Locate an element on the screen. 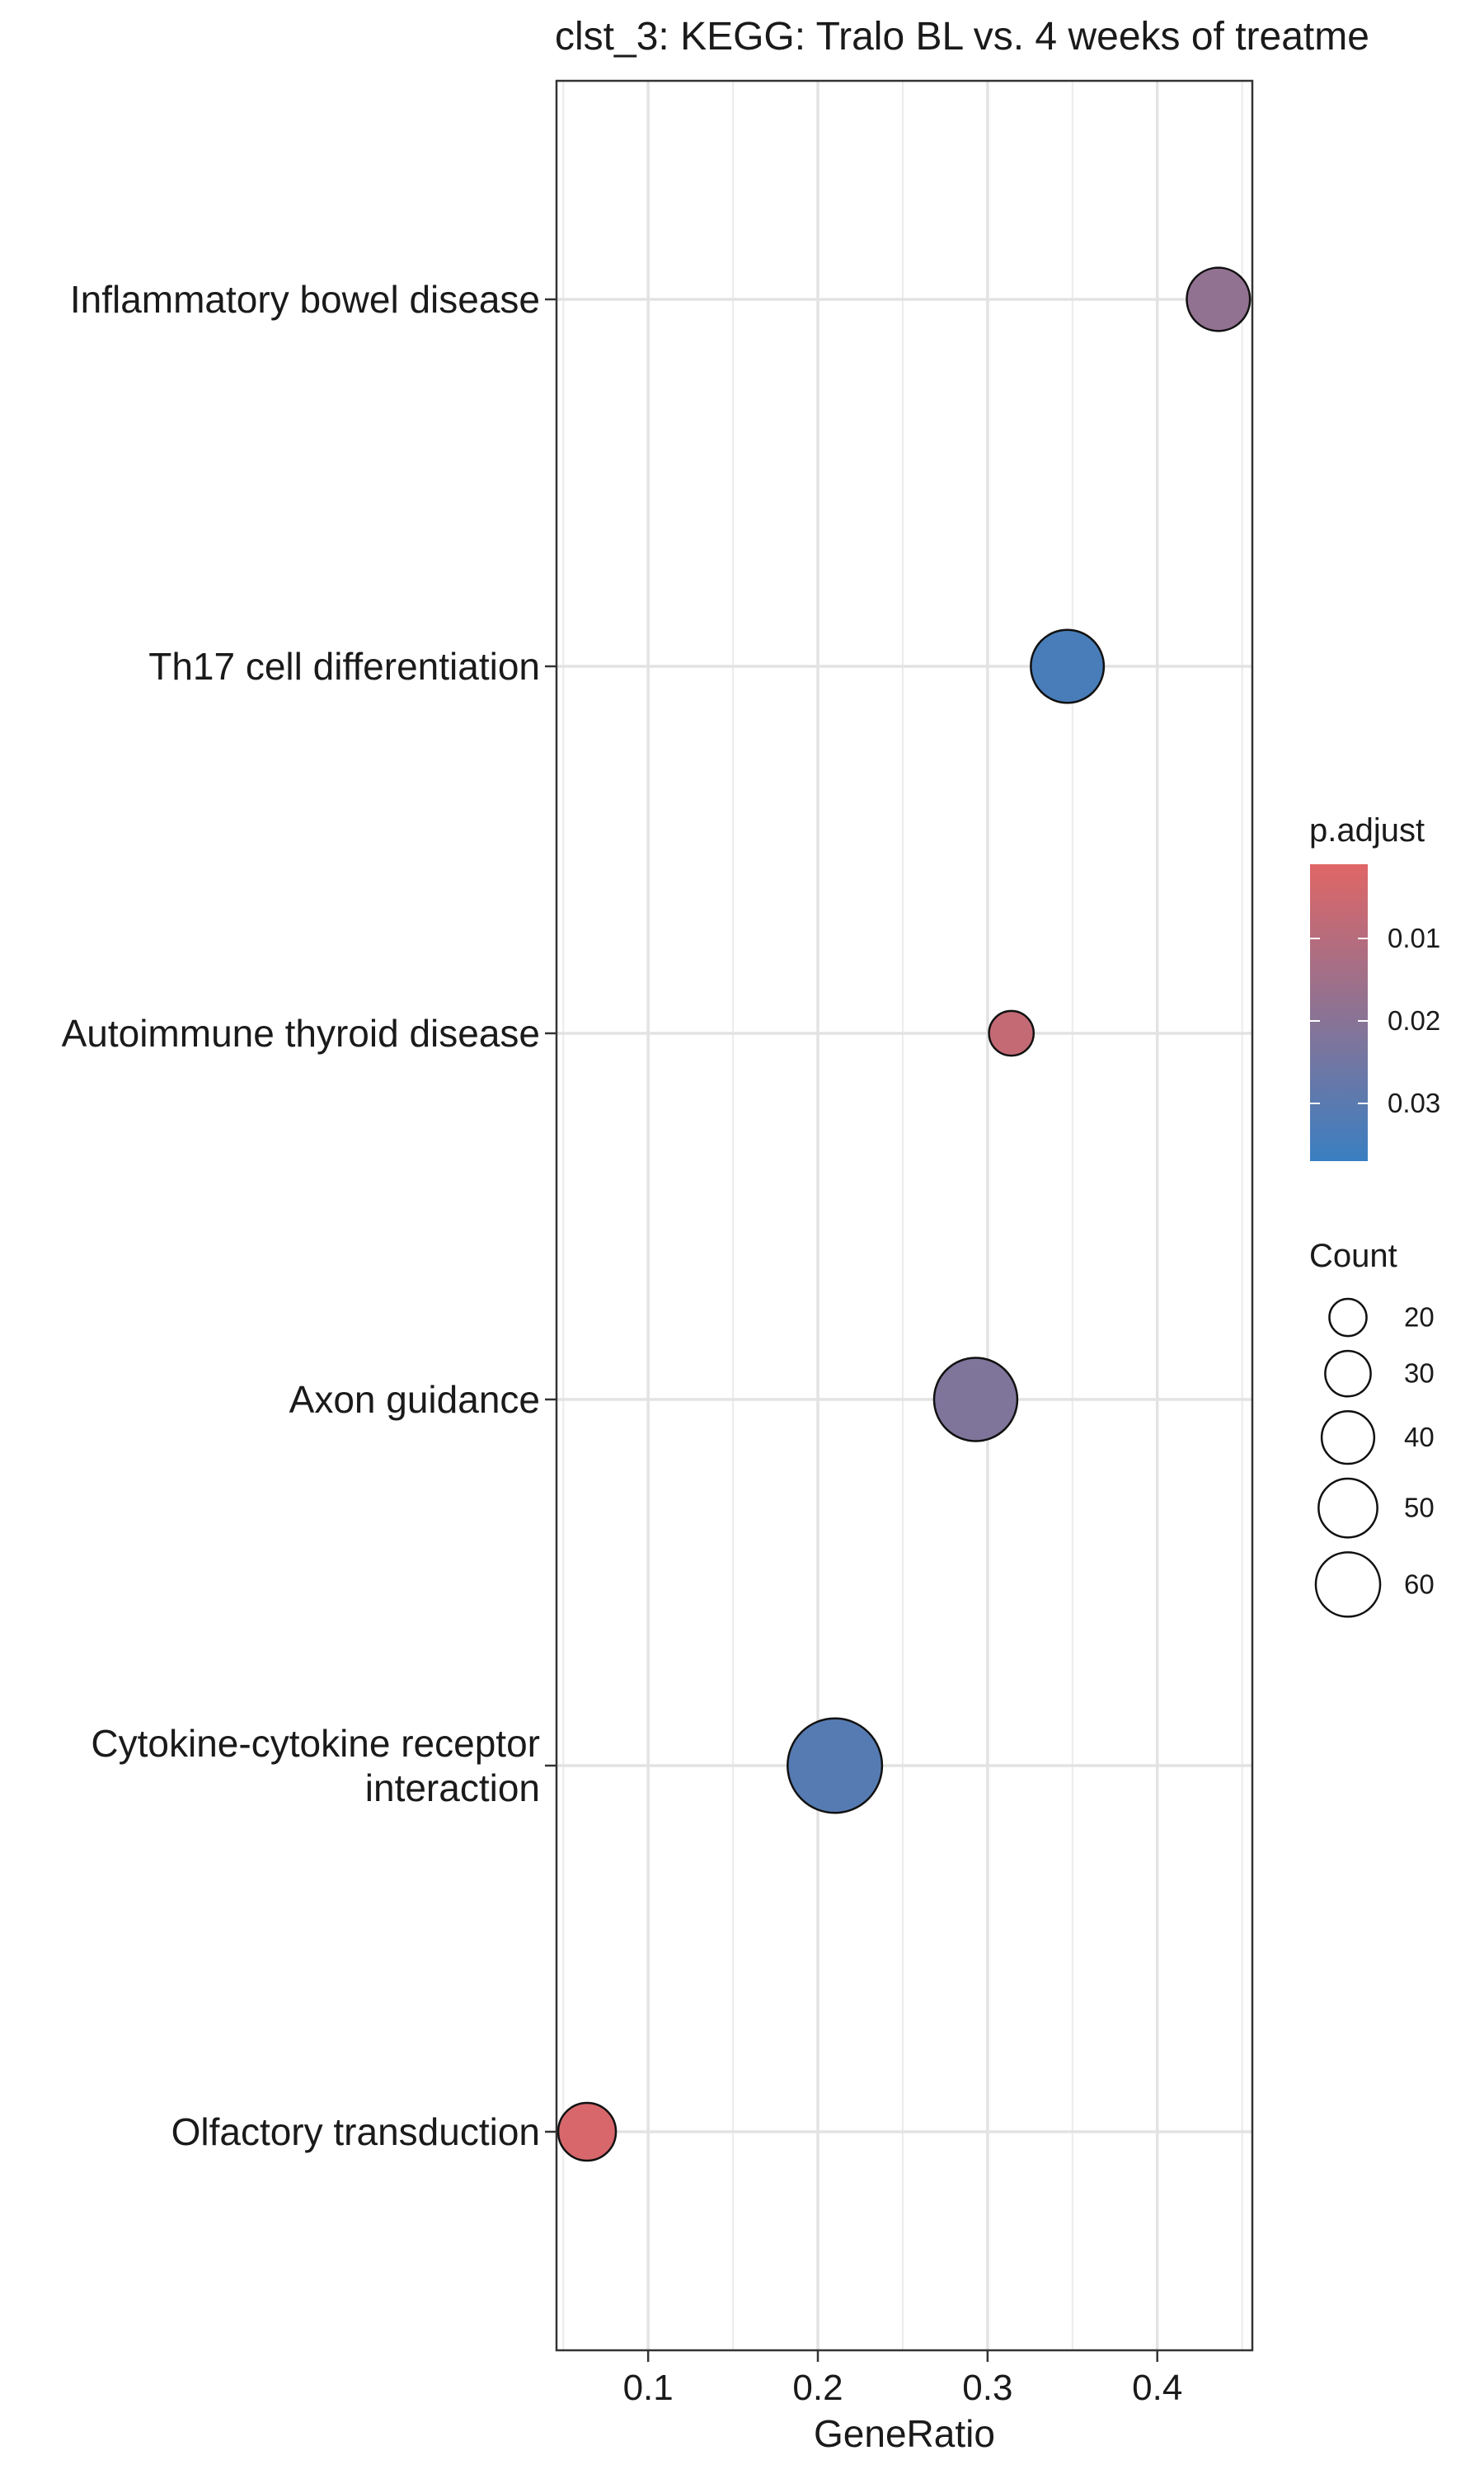 The image size is (1484, 2474). y-category-label: Th17 cell differentiation is located at coordinates (344, 666).